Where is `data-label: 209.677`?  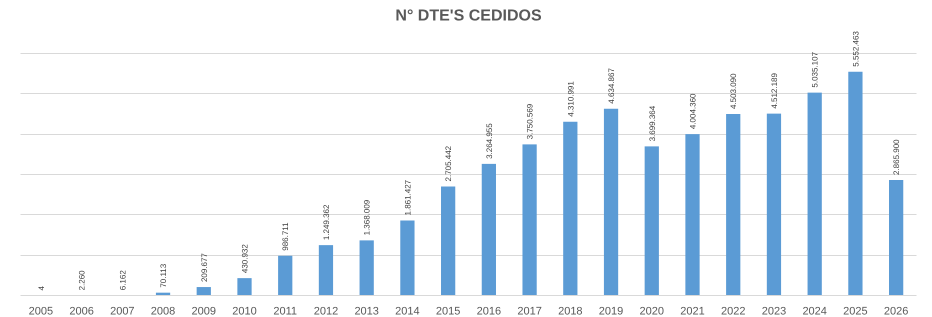
data-label: 209.677 is located at coordinates (204, 267).